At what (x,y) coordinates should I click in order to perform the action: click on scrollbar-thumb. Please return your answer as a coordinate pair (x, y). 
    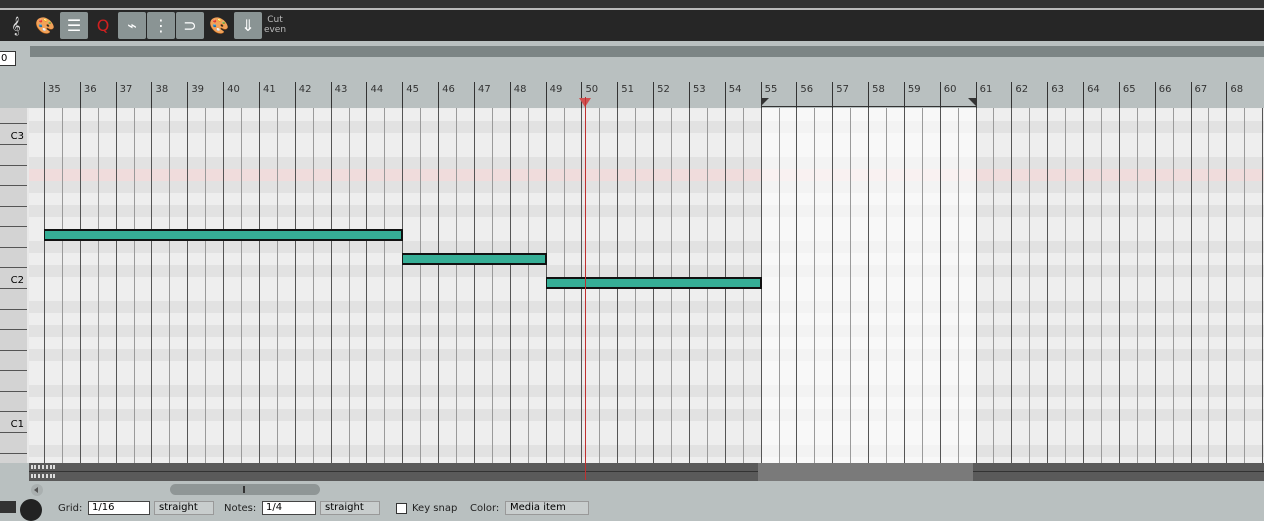
    Looking at the image, I should click on (244, 489).